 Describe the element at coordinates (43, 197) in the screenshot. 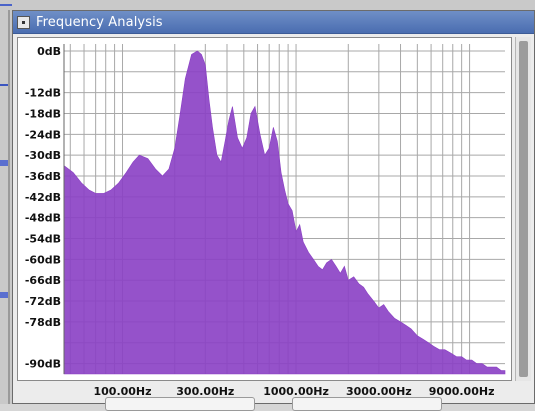

I see `y-tick-label: -42dB` at that location.